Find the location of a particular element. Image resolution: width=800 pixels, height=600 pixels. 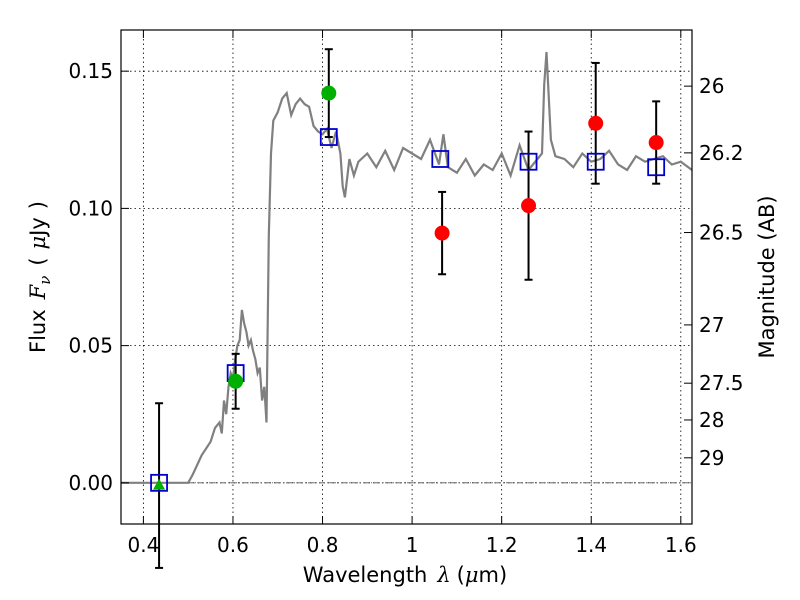

y-tick-label: 0.05 is located at coordinates (90, 346).